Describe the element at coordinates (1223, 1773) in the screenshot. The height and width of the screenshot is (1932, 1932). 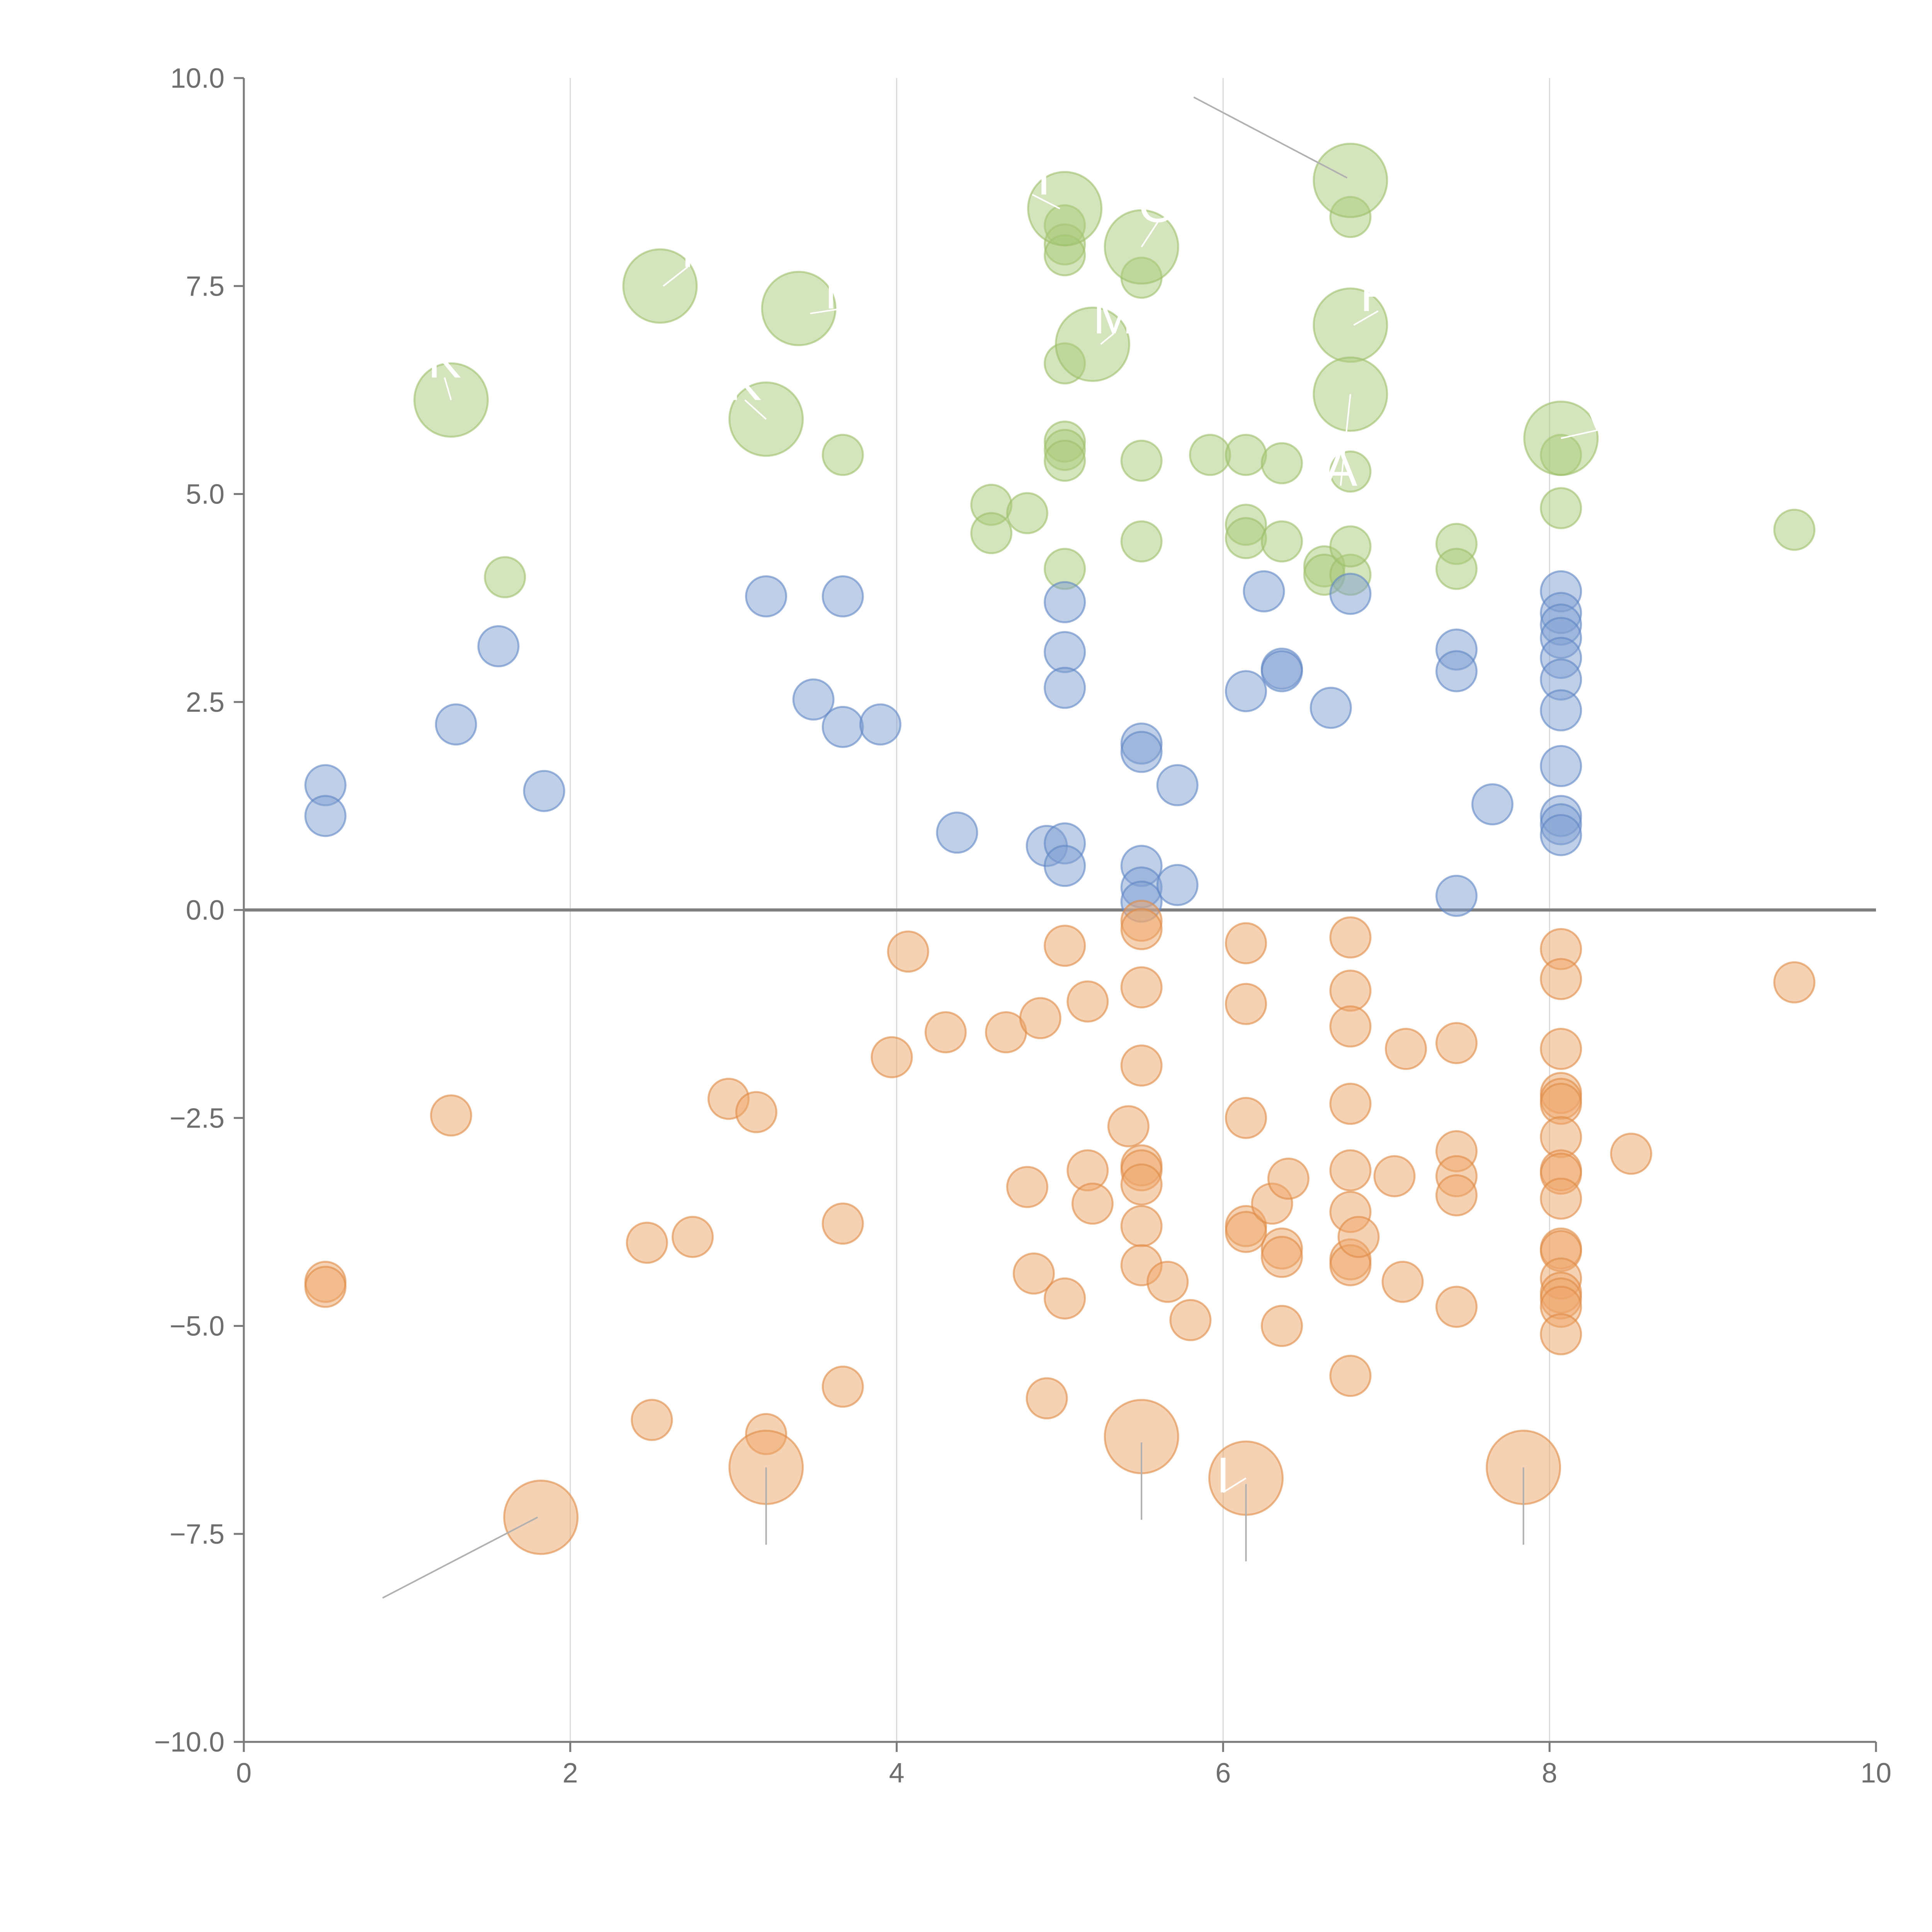
I see `x-tick-label: 6` at that location.